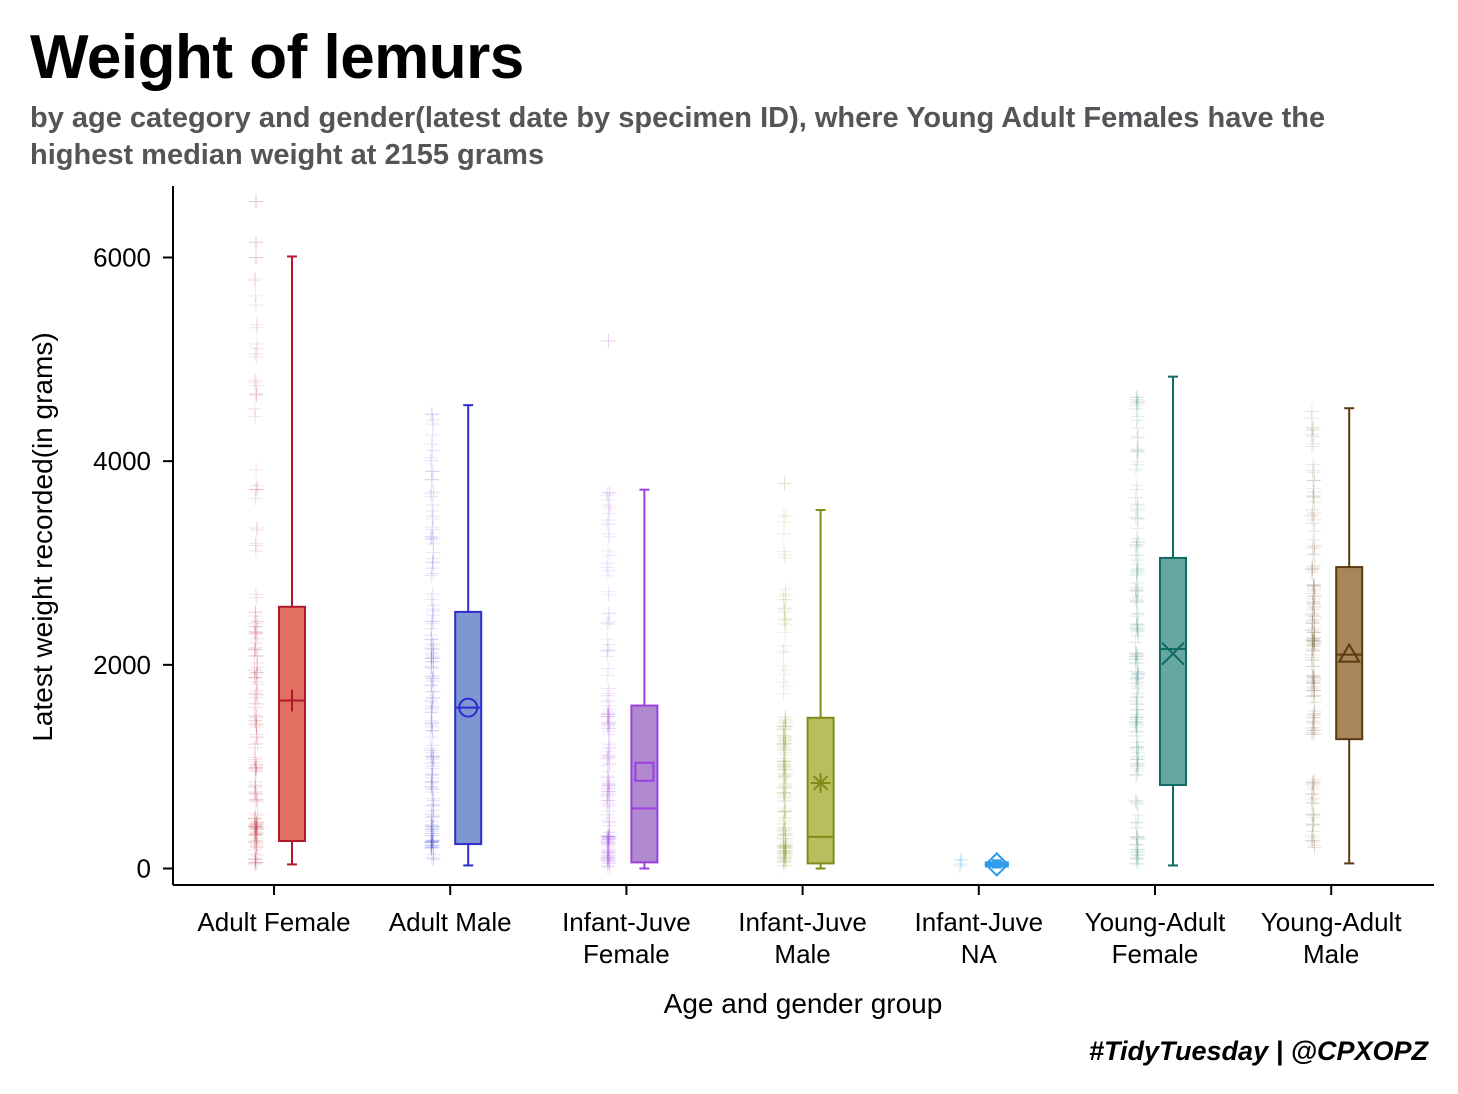 This screenshot has width=1458, height=1094. I want to click on iqr-box, so click(468, 728).